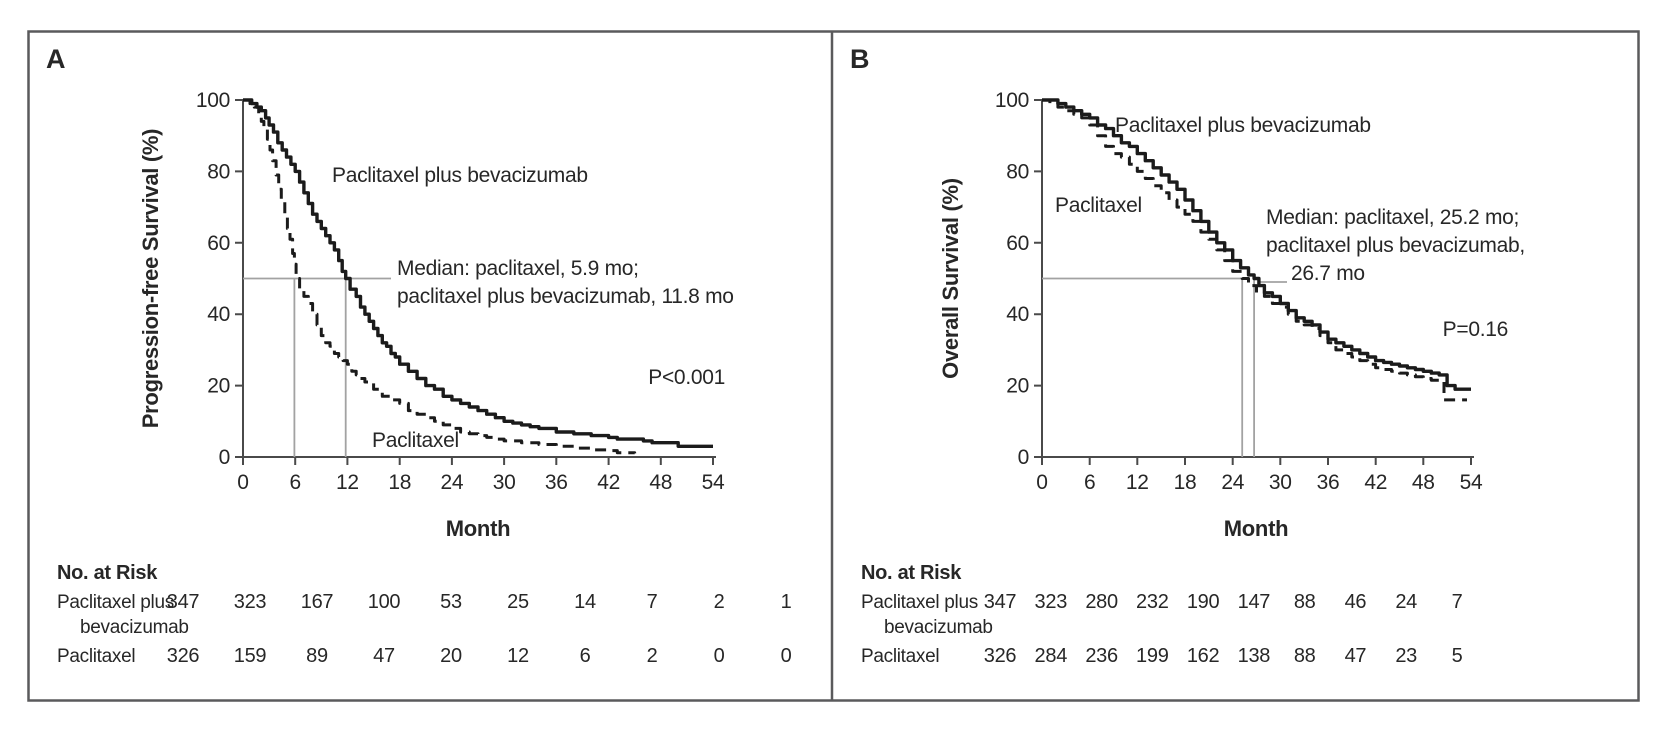 This screenshot has height=734, width=1667. What do you see at coordinates (399, 482) in the screenshot?
I see `panel-a-x-tick-label: 18` at bounding box center [399, 482].